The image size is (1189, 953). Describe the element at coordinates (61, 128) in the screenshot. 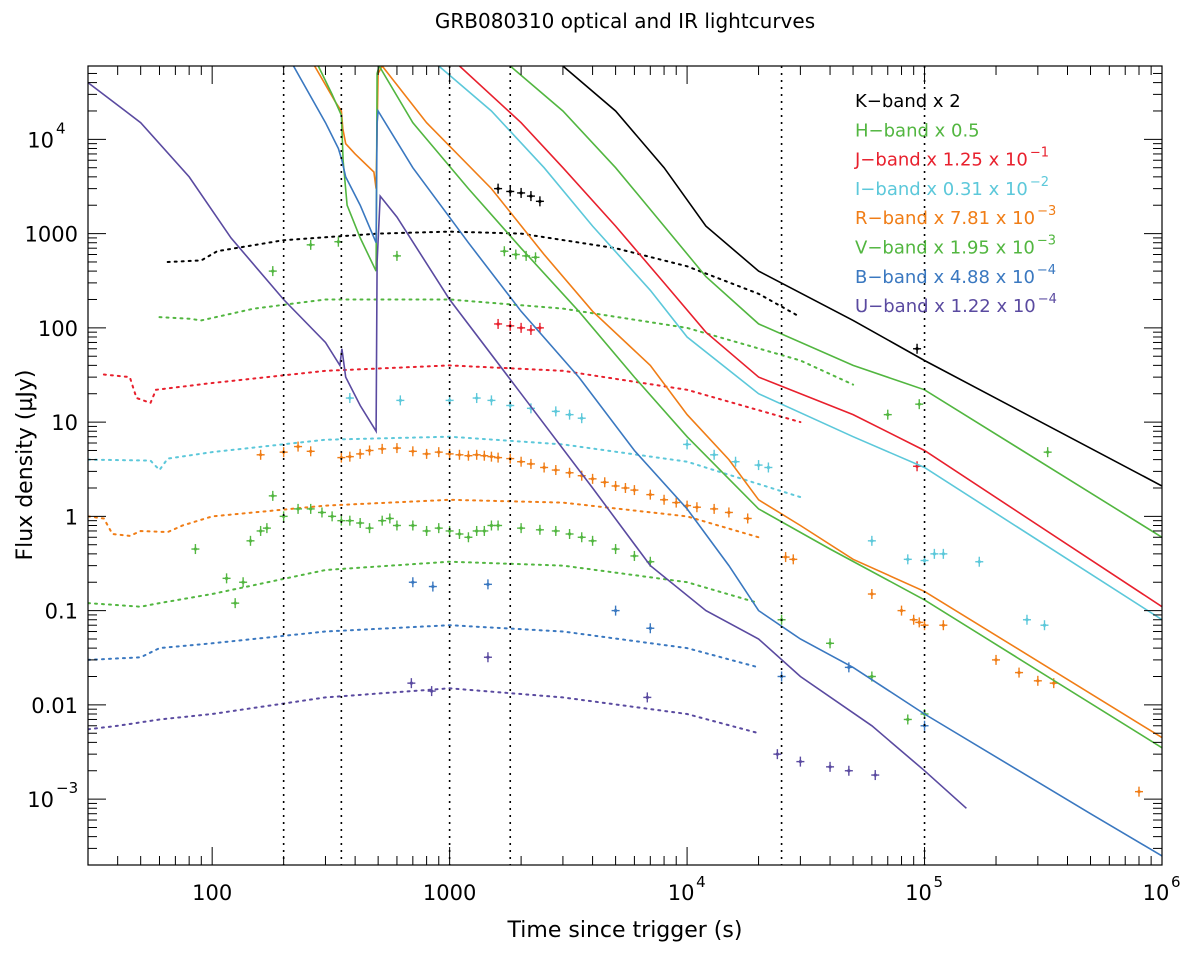

I see `y-tick-exponent: 4` at that location.